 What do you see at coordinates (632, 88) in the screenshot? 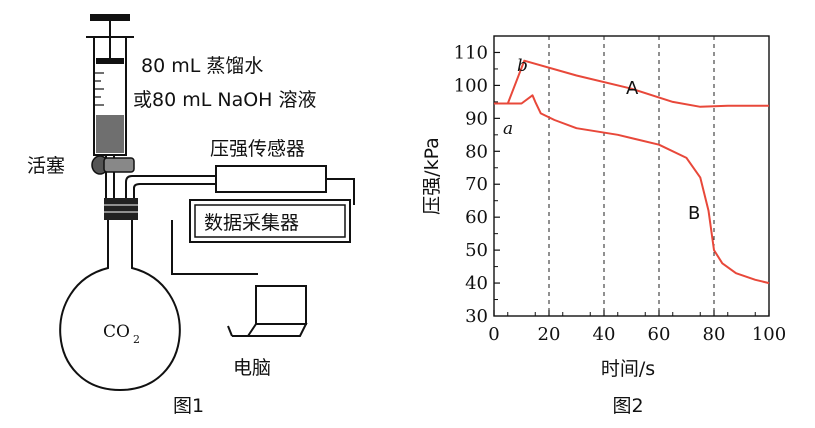
I see `curve-label-a: A` at bounding box center [632, 88].